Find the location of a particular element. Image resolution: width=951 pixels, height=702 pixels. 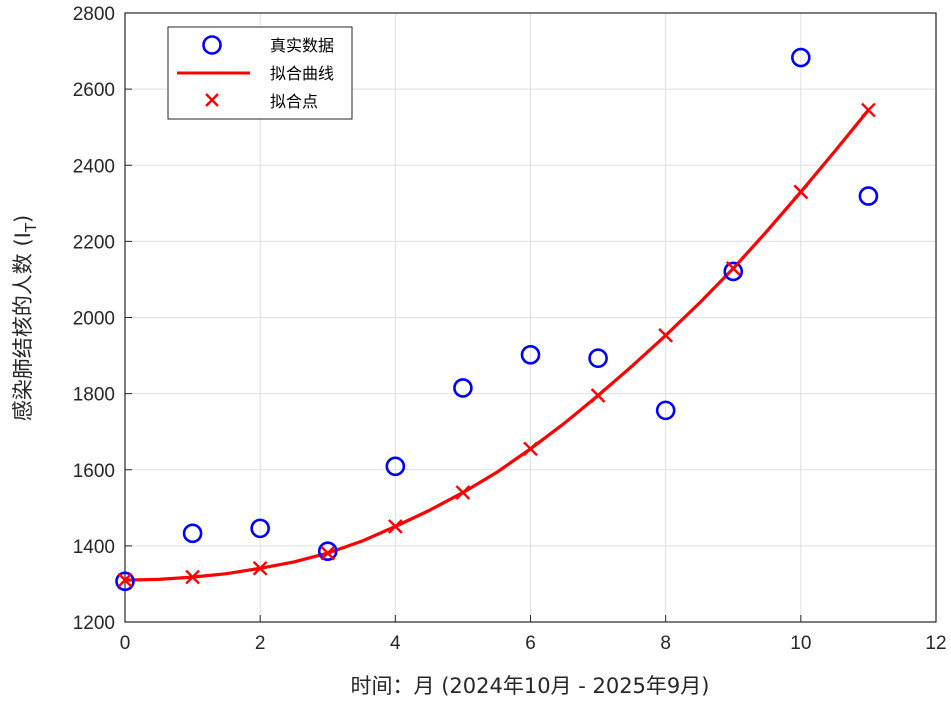

x-tick-label: 4 is located at coordinates (395, 643).